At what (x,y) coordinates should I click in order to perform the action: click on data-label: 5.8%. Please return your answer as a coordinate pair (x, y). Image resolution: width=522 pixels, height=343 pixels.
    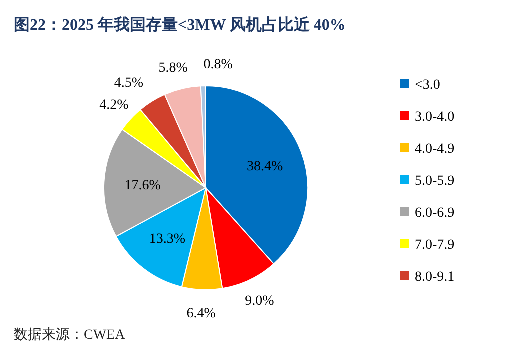
    Looking at the image, I should click on (173, 68).